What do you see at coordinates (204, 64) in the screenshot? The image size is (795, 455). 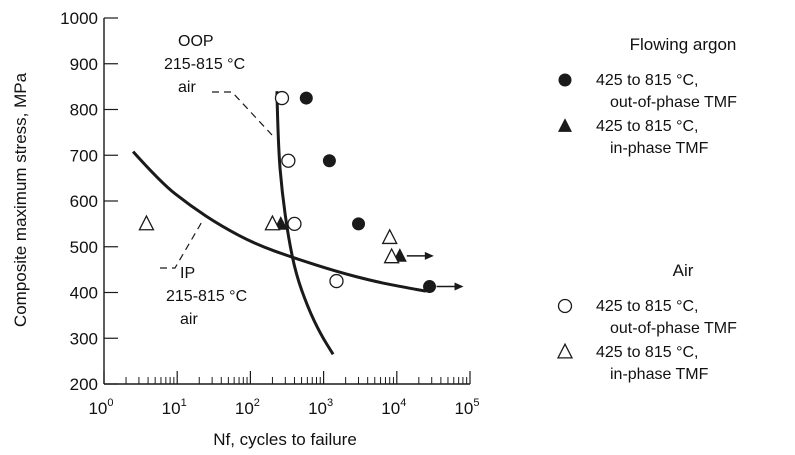 I see `oop-label: 215-815 °C` at bounding box center [204, 64].